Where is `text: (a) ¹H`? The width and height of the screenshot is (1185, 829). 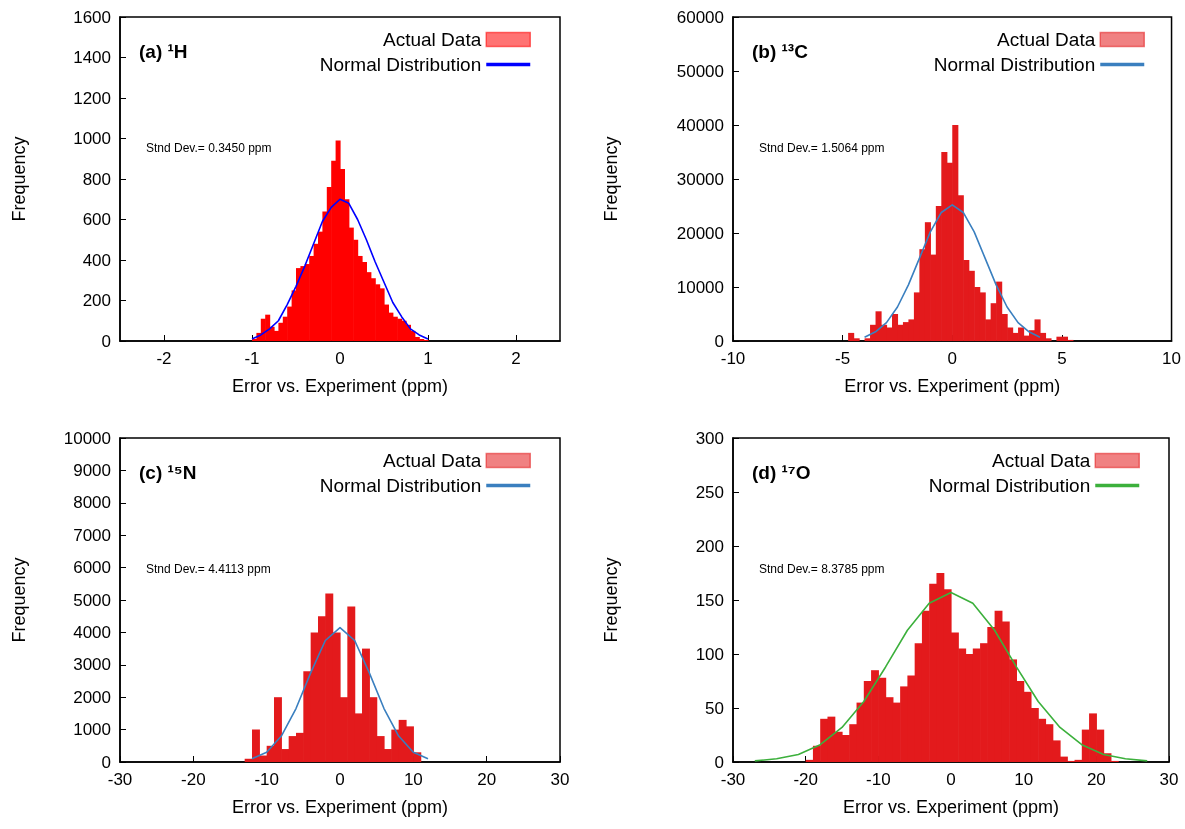
text: (a) ¹H is located at coordinates (163, 51).